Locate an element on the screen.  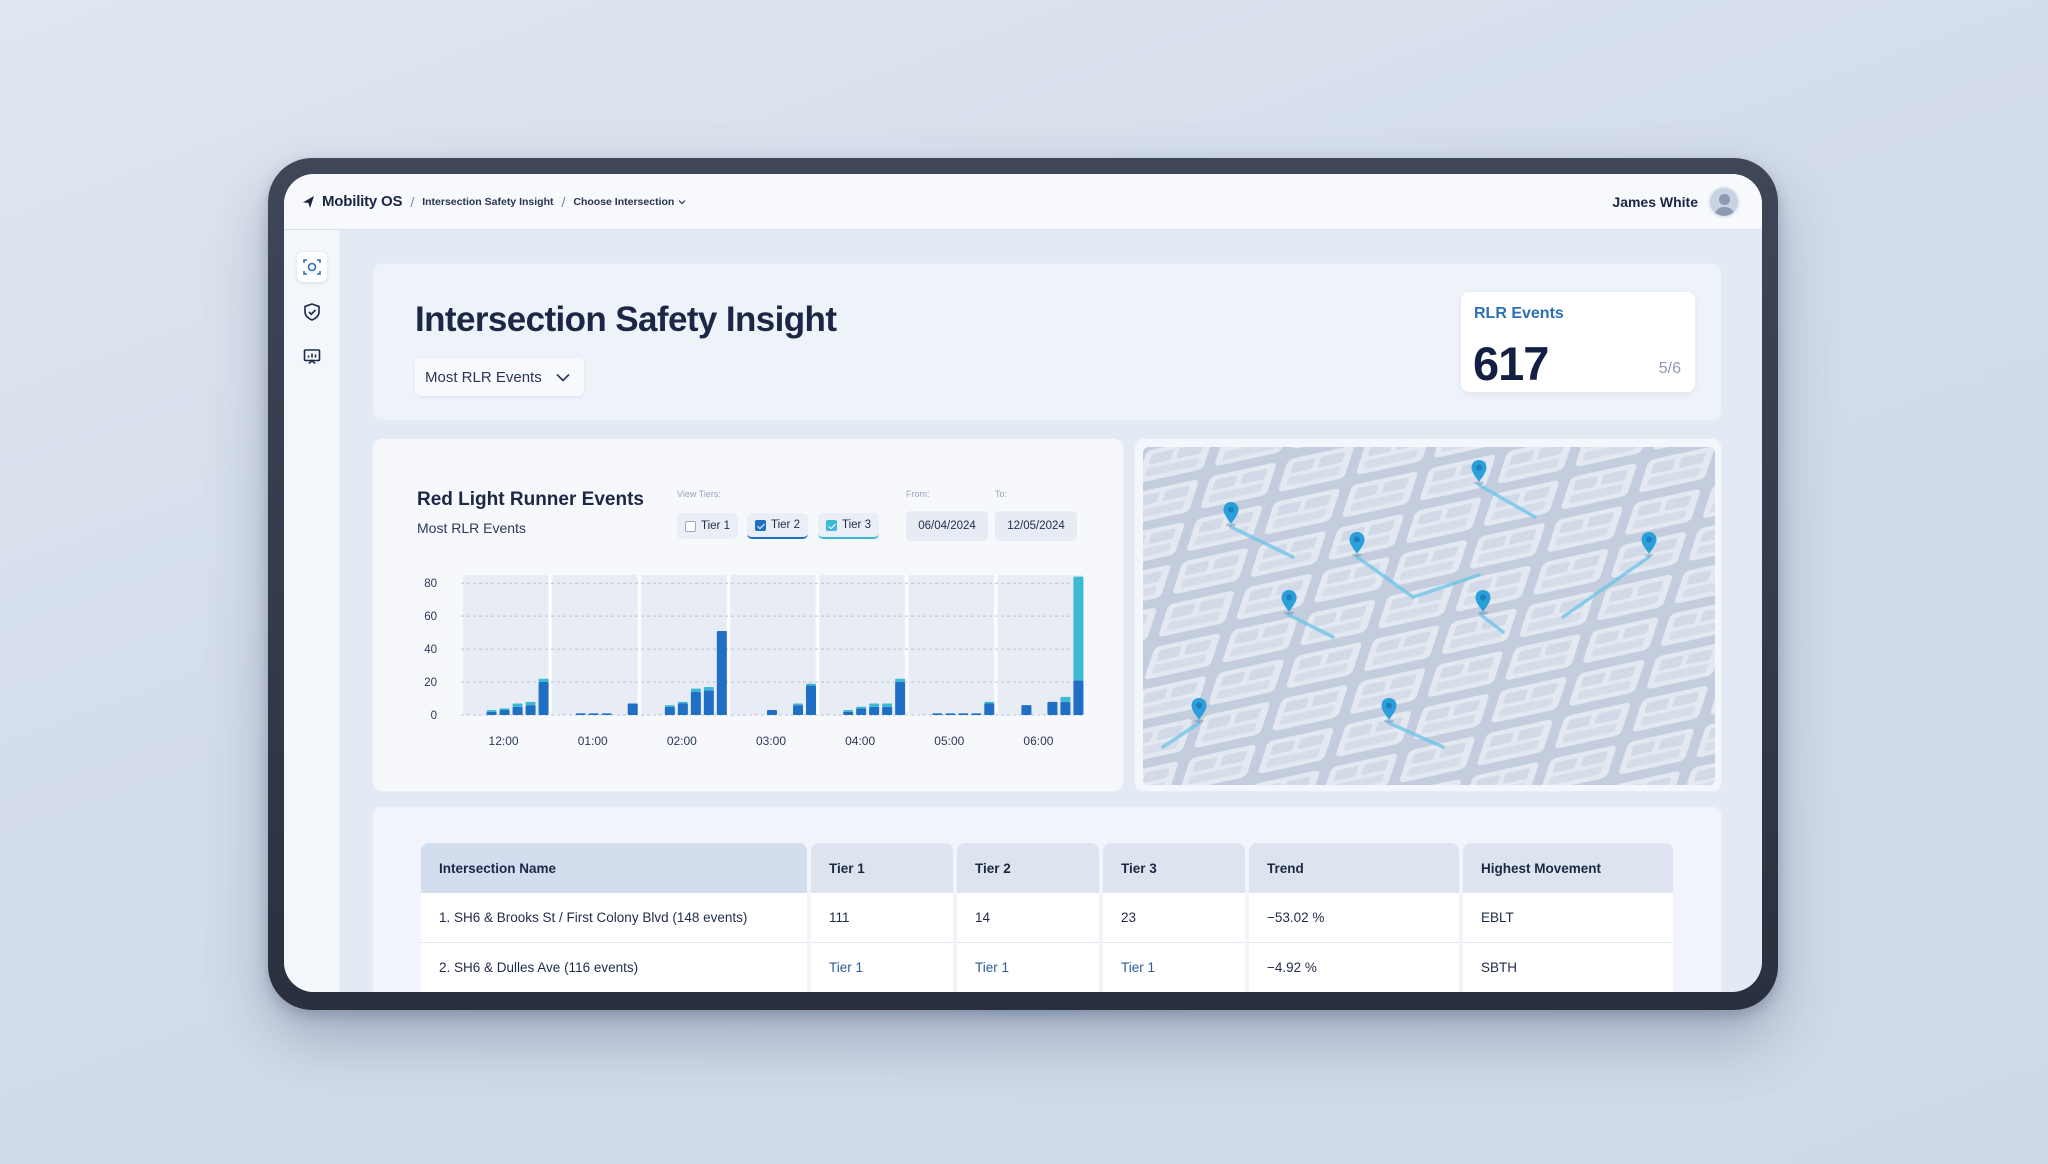
x-tick-label: 01:00 is located at coordinates (593, 741).